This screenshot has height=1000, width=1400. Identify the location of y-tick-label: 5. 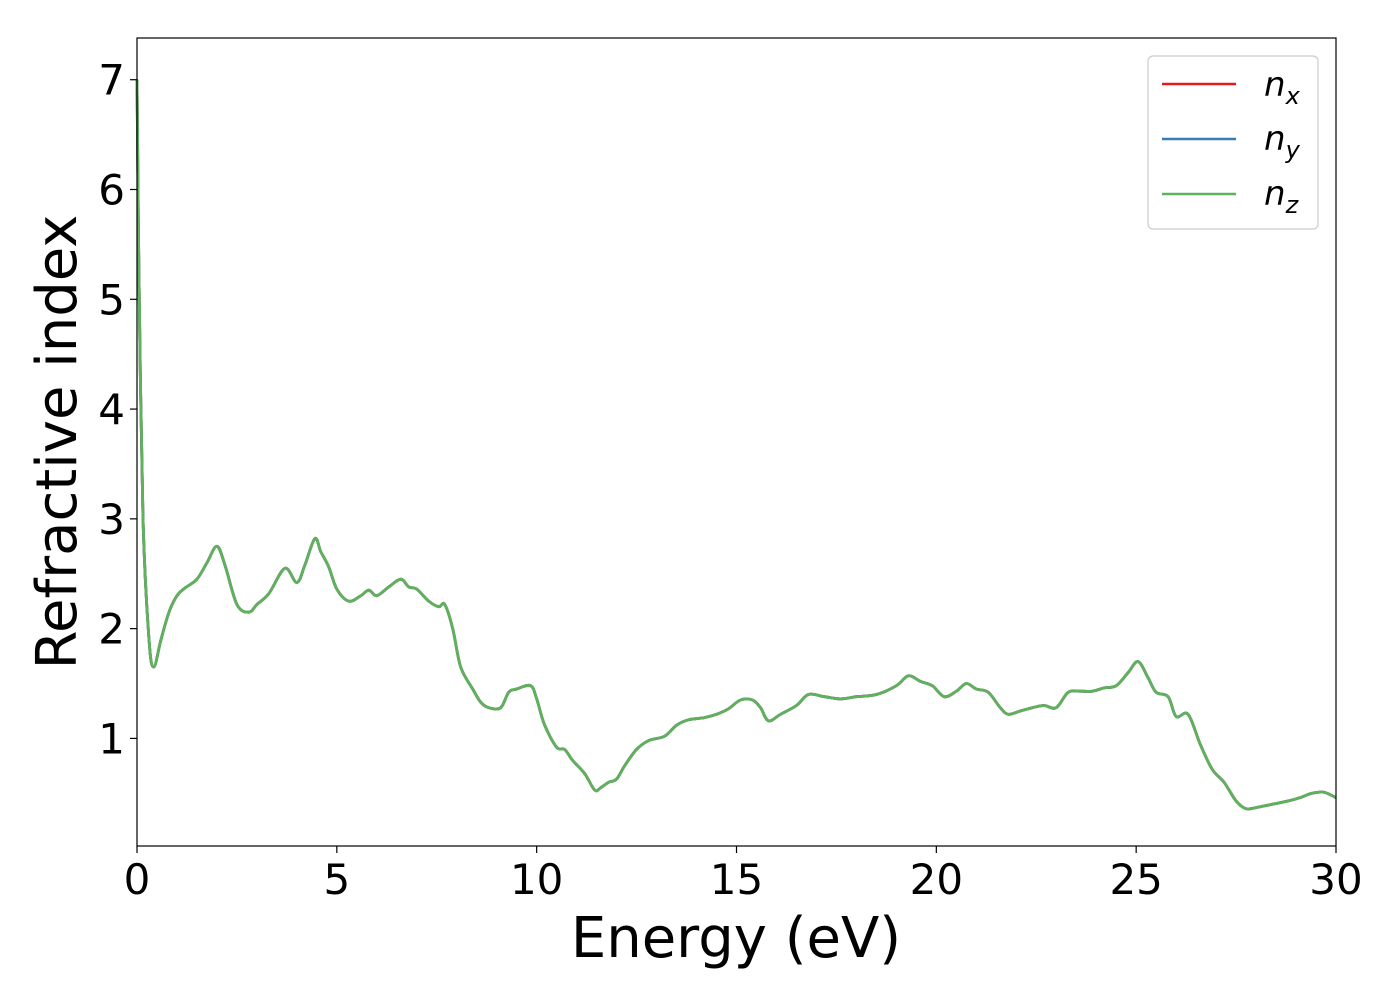
(111, 299).